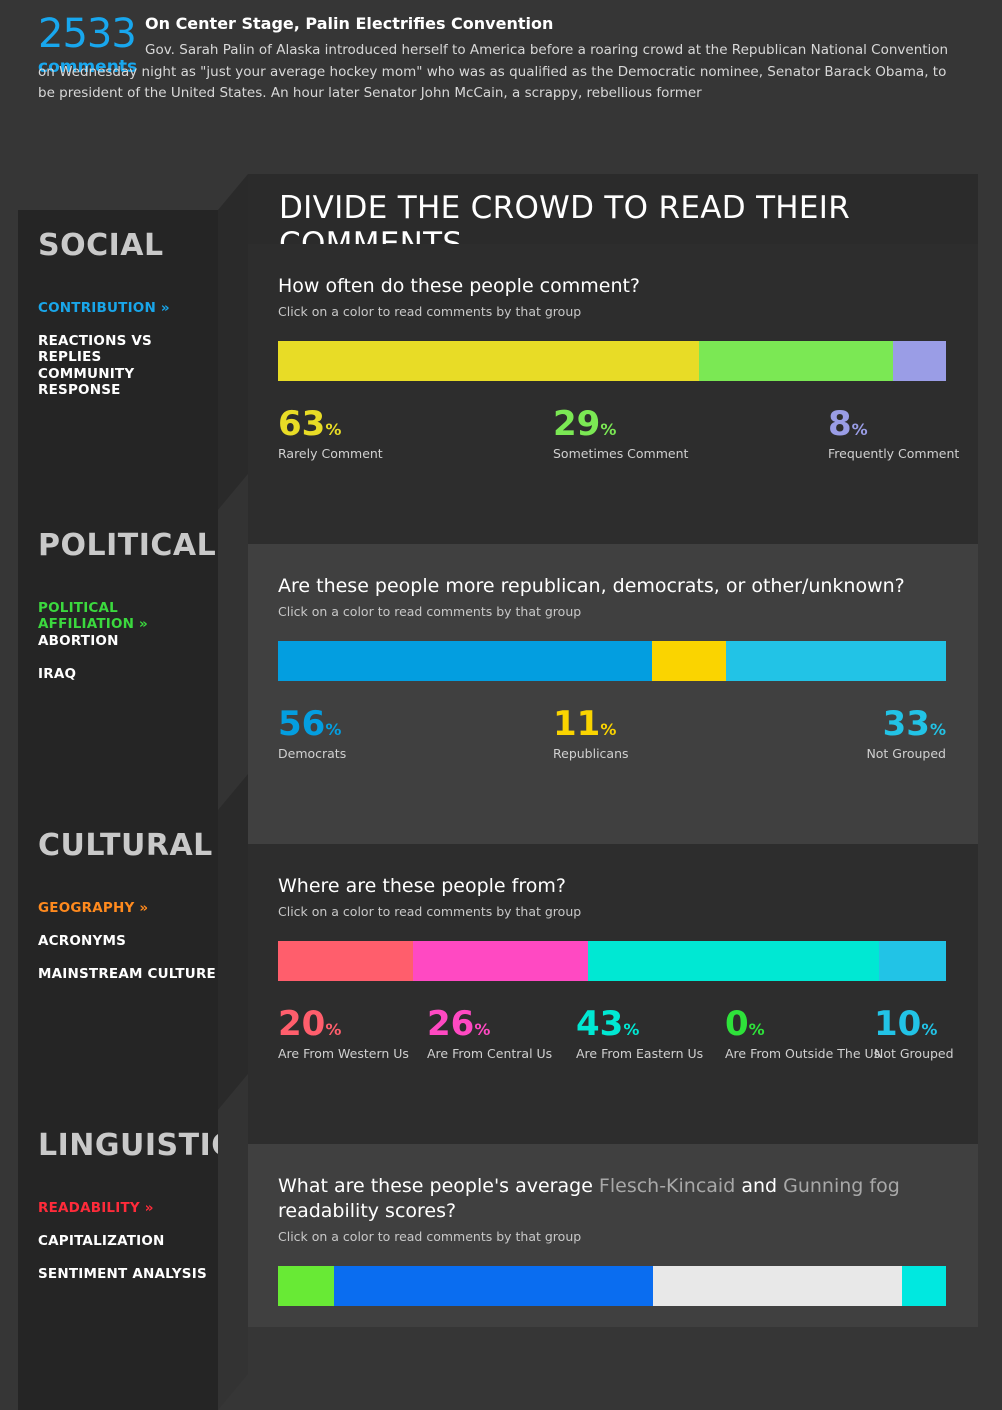 The image size is (1002, 1410). Describe the element at coordinates (101, 245) in the screenshot. I see `nav-title-social: SOCIAL` at that location.